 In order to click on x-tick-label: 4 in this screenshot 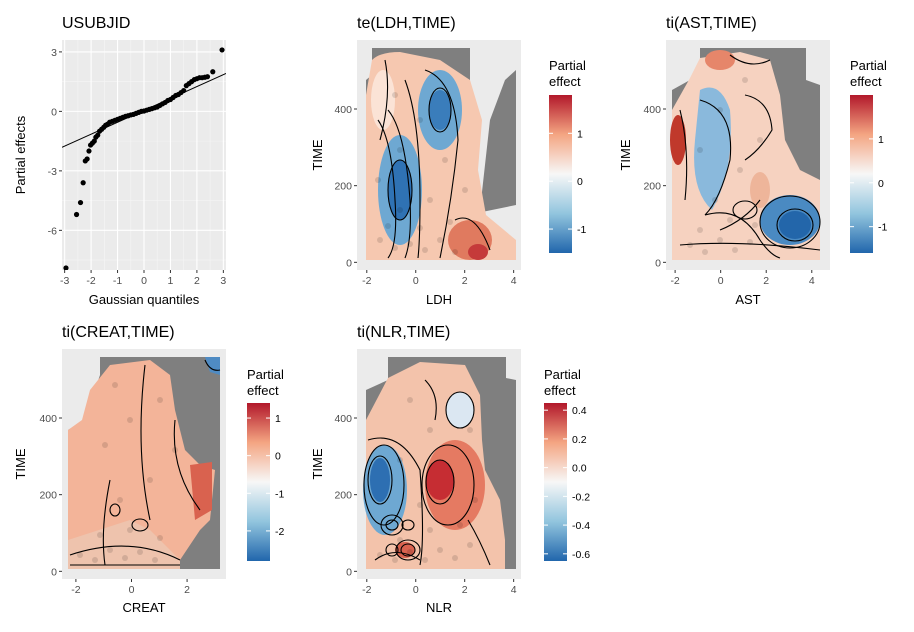, I will do `click(514, 590)`.